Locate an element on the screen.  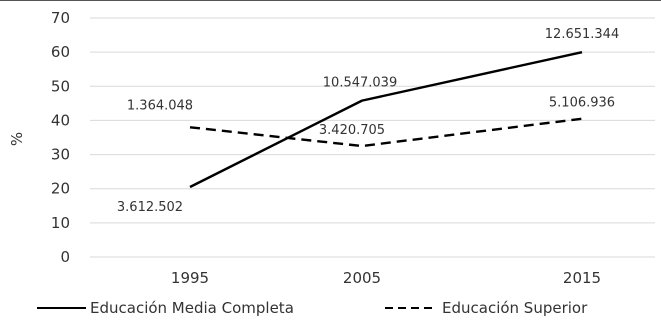
y-tick-label: 20 is located at coordinates (60, 189).